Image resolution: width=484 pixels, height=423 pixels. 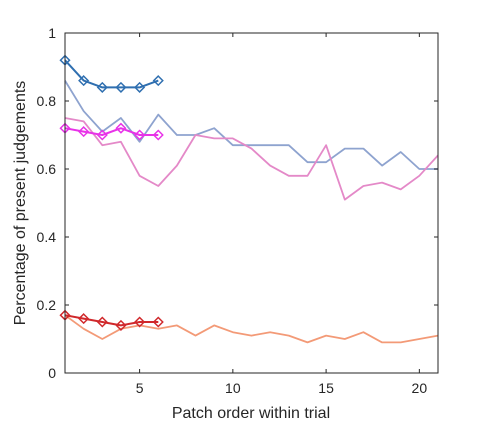 What do you see at coordinates (326, 388) in the screenshot?
I see `x-tick-label: 15` at bounding box center [326, 388].